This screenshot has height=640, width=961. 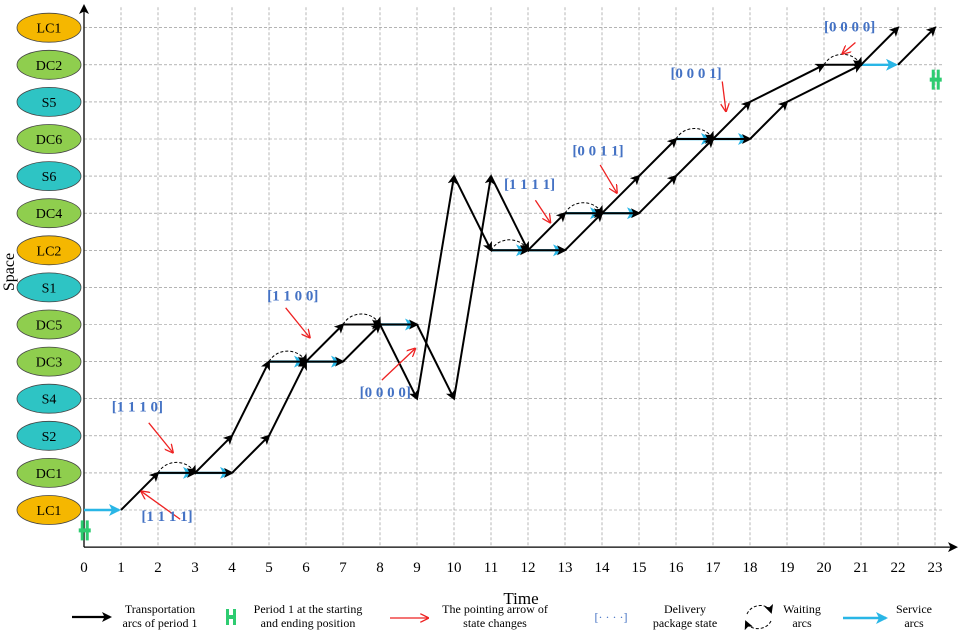 I want to click on delivery-state-label: [1 1 0 0], so click(x=292, y=296).